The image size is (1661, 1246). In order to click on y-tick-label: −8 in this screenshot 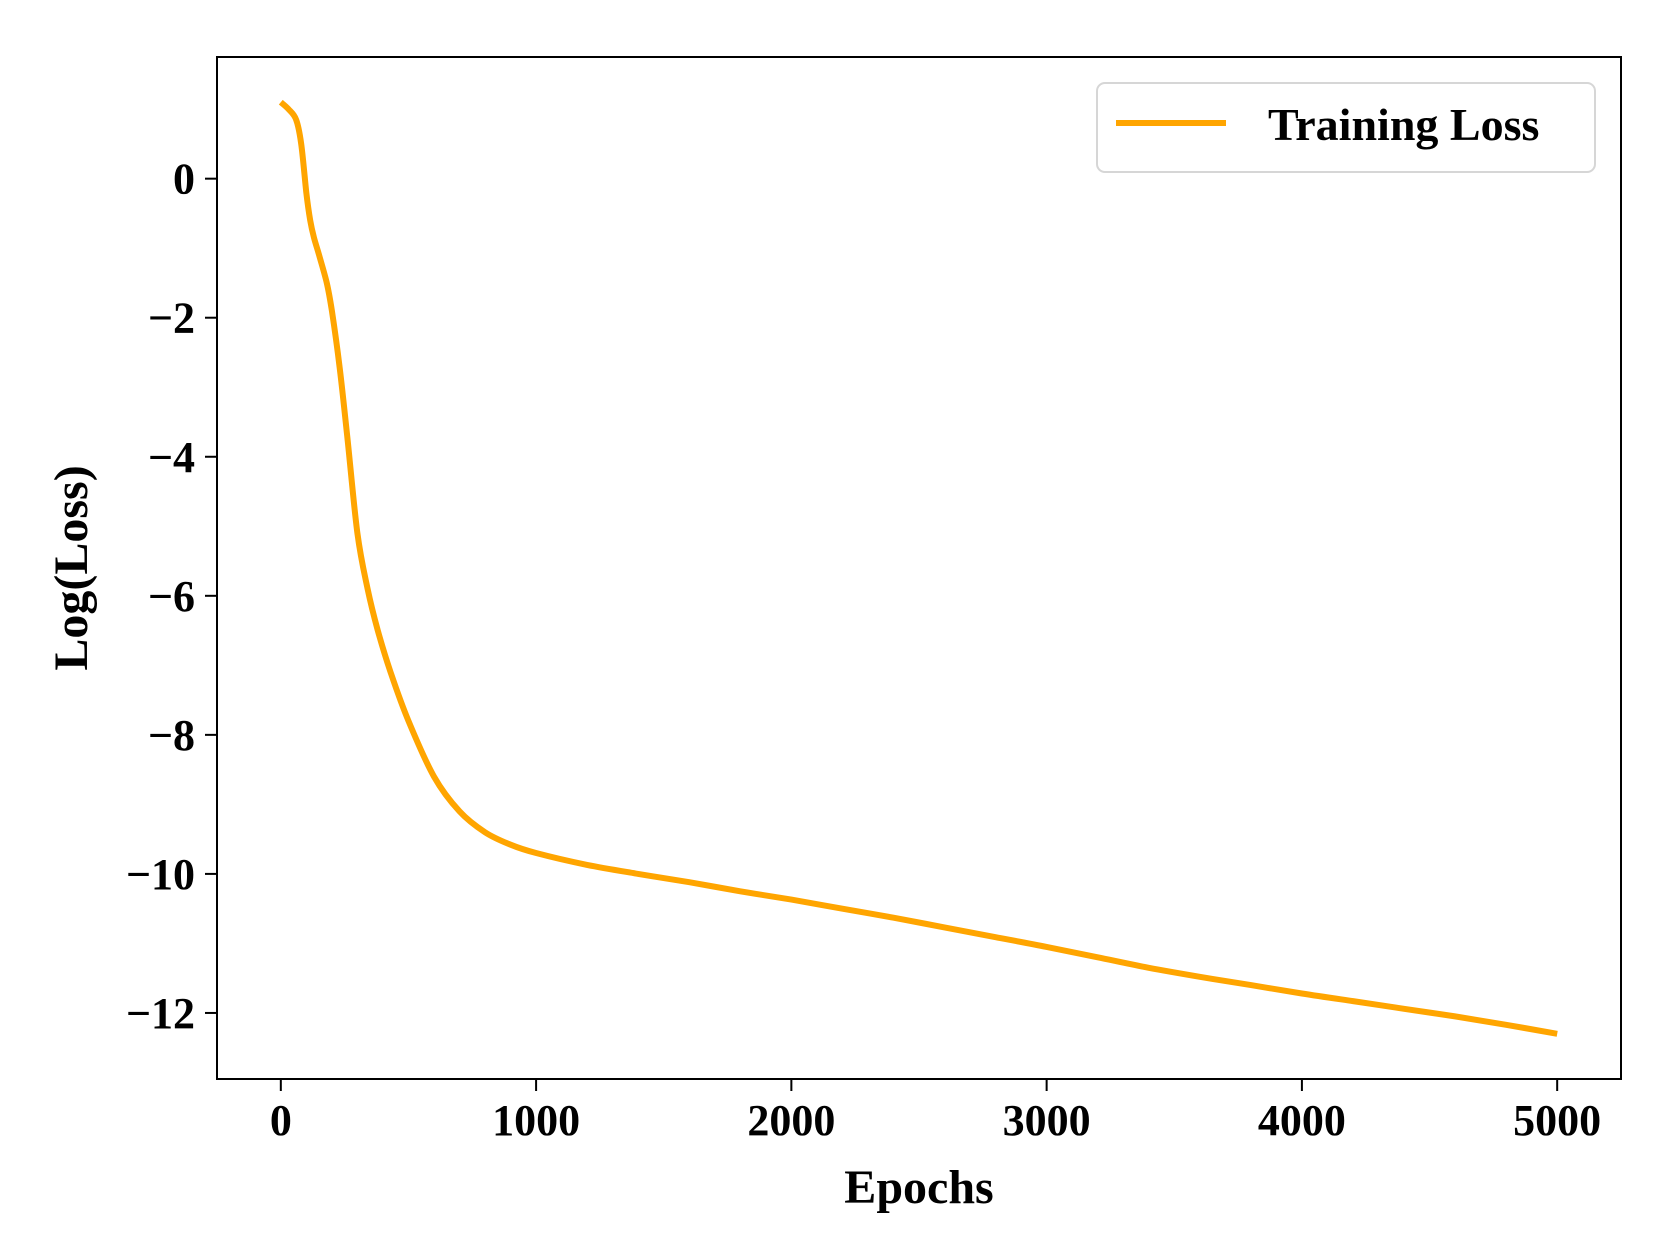, I will do `click(171, 735)`.